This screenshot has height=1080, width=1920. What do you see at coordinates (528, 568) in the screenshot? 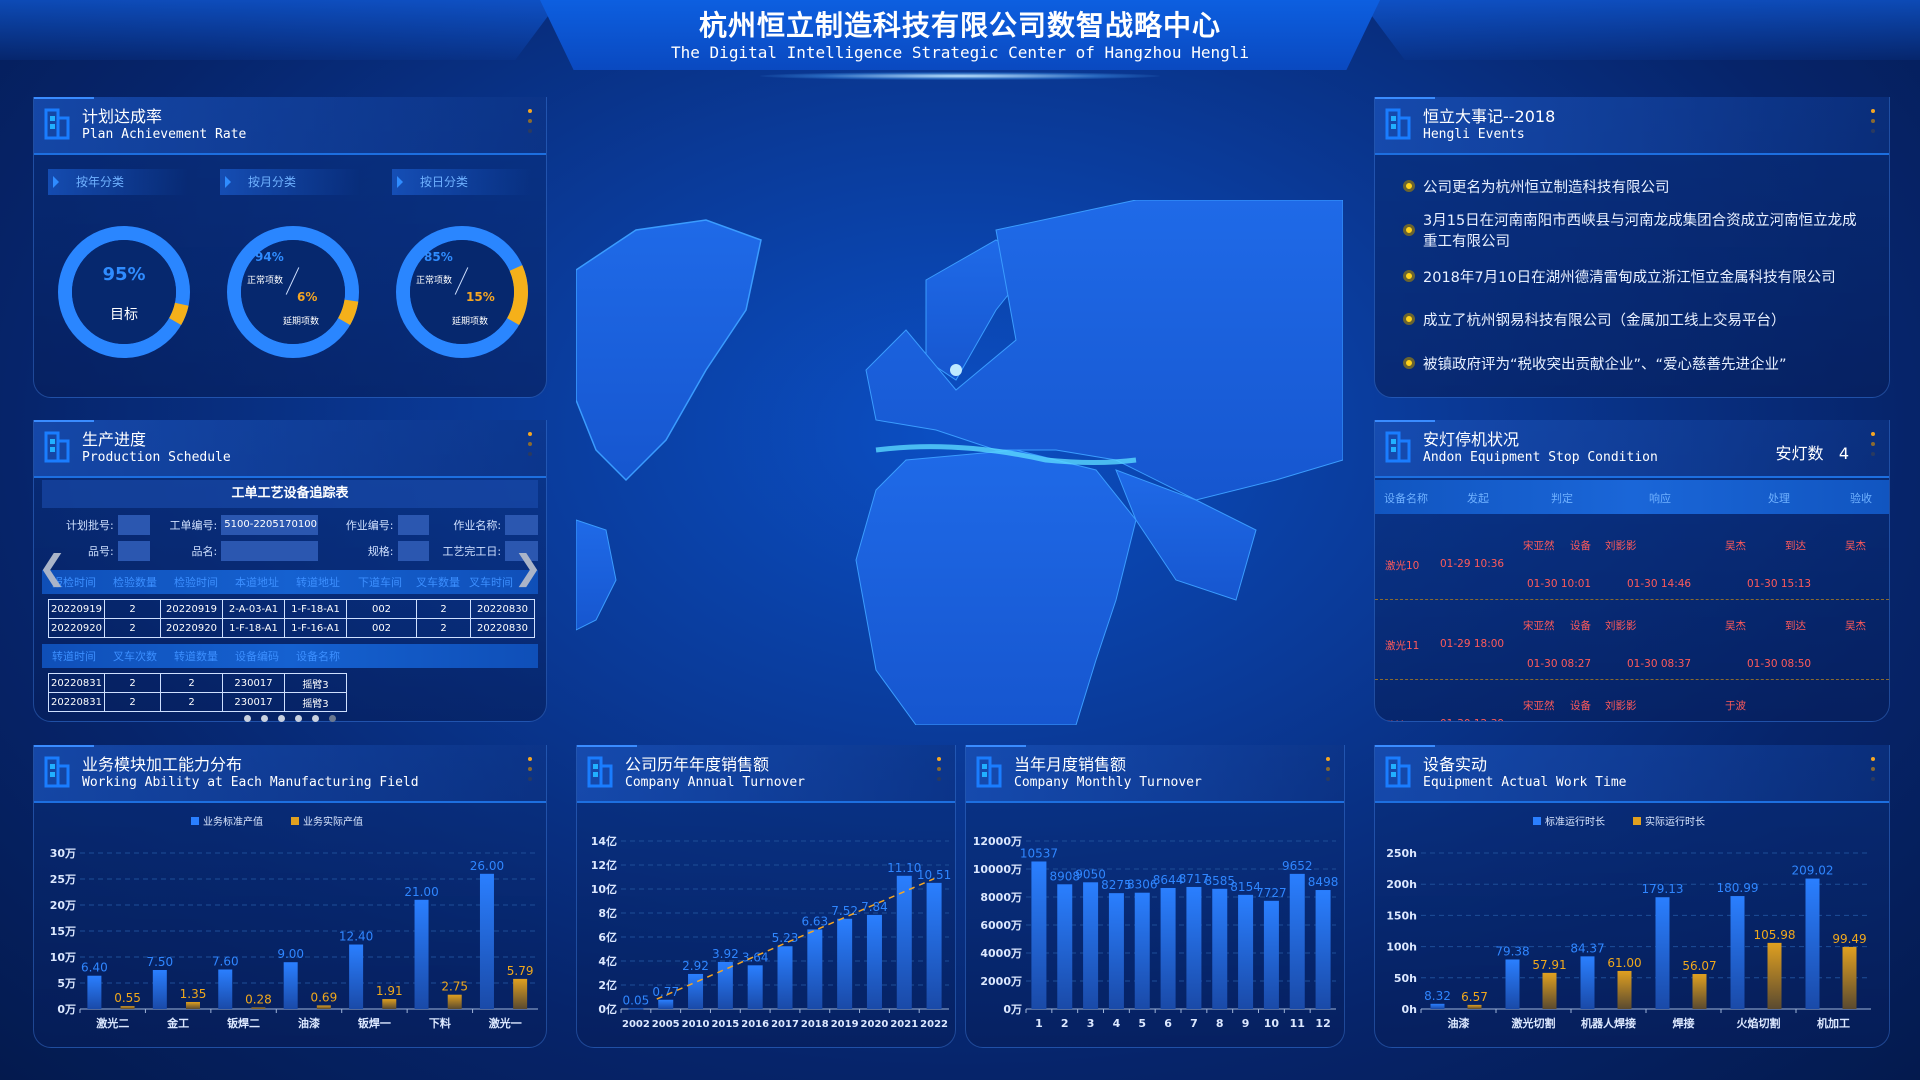
I see `next-arrow-icon: ❯` at bounding box center [528, 568].